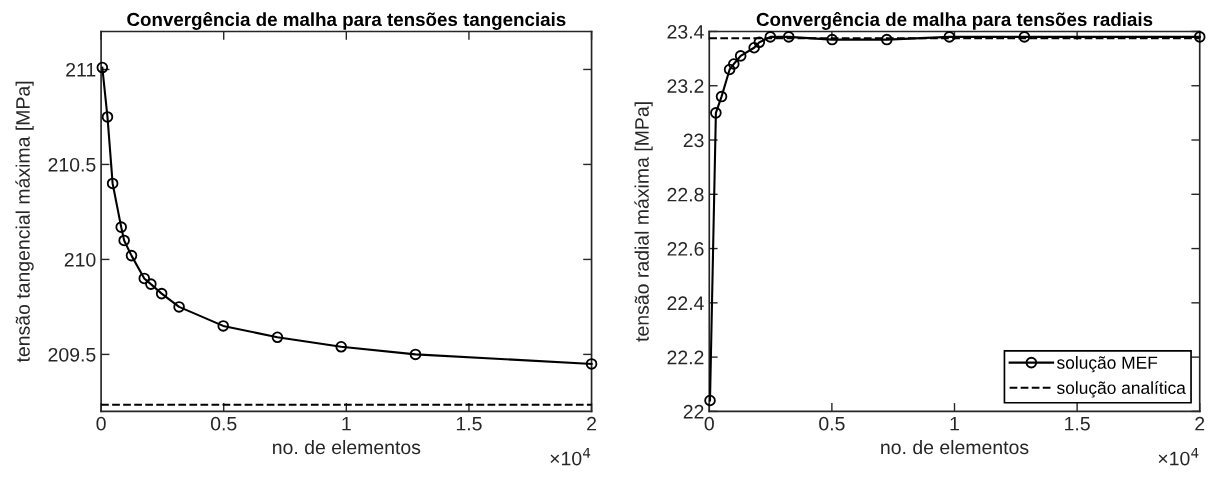 The width and height of the screenshot is (1218, 484). I want to click on y-tick-label: 209.5, so click(72, 354).